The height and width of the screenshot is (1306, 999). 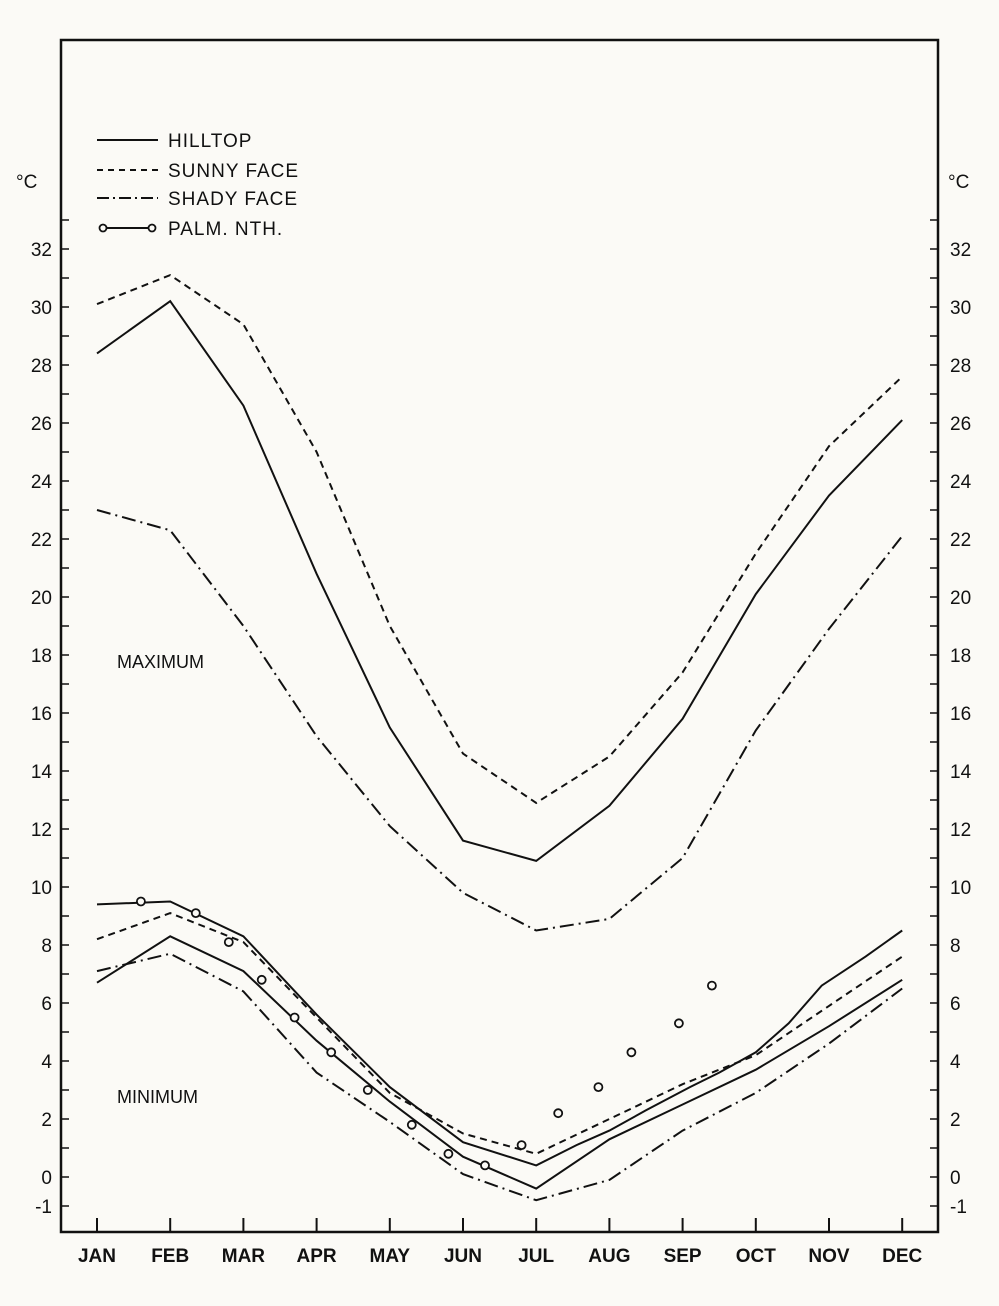 I want to click on left-tick-label: 32, so click(x=41, y=250).